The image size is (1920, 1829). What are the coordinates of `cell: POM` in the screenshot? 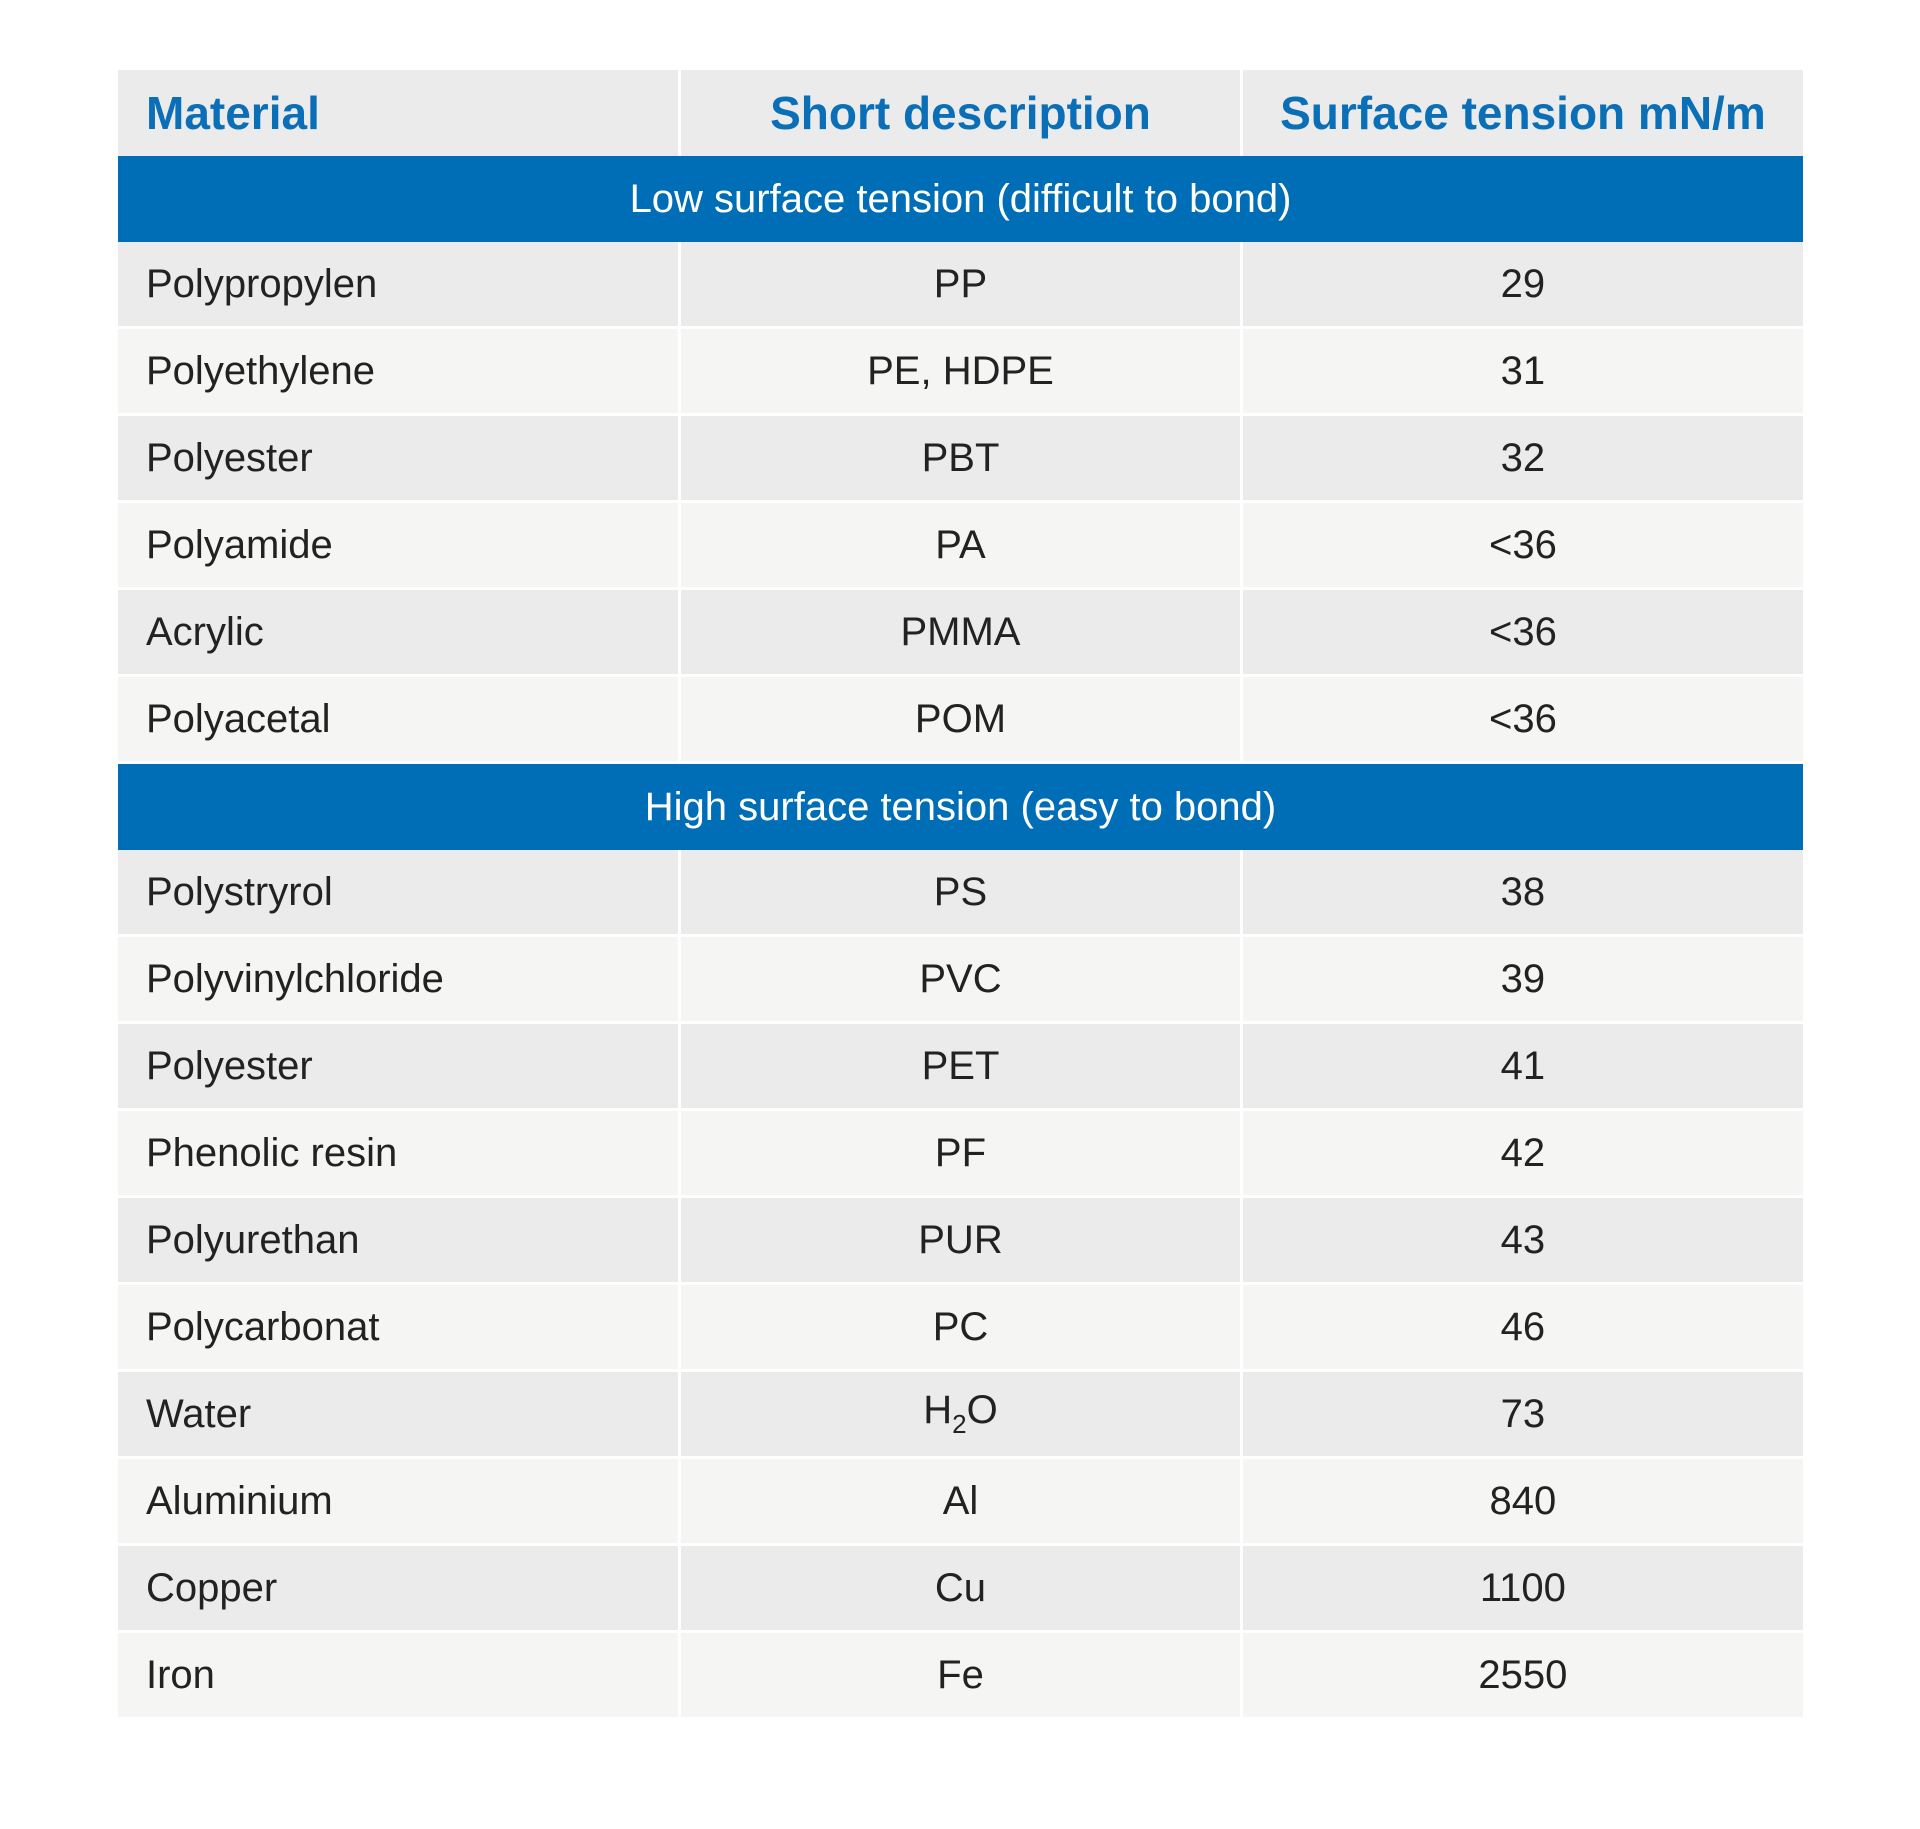 It's located at (960, 719).